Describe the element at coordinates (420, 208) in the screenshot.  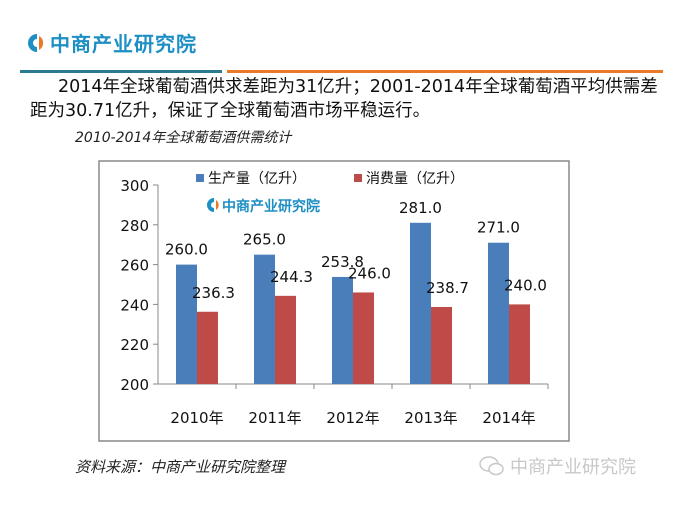
I see `production-value-label: 281.0` at that location.